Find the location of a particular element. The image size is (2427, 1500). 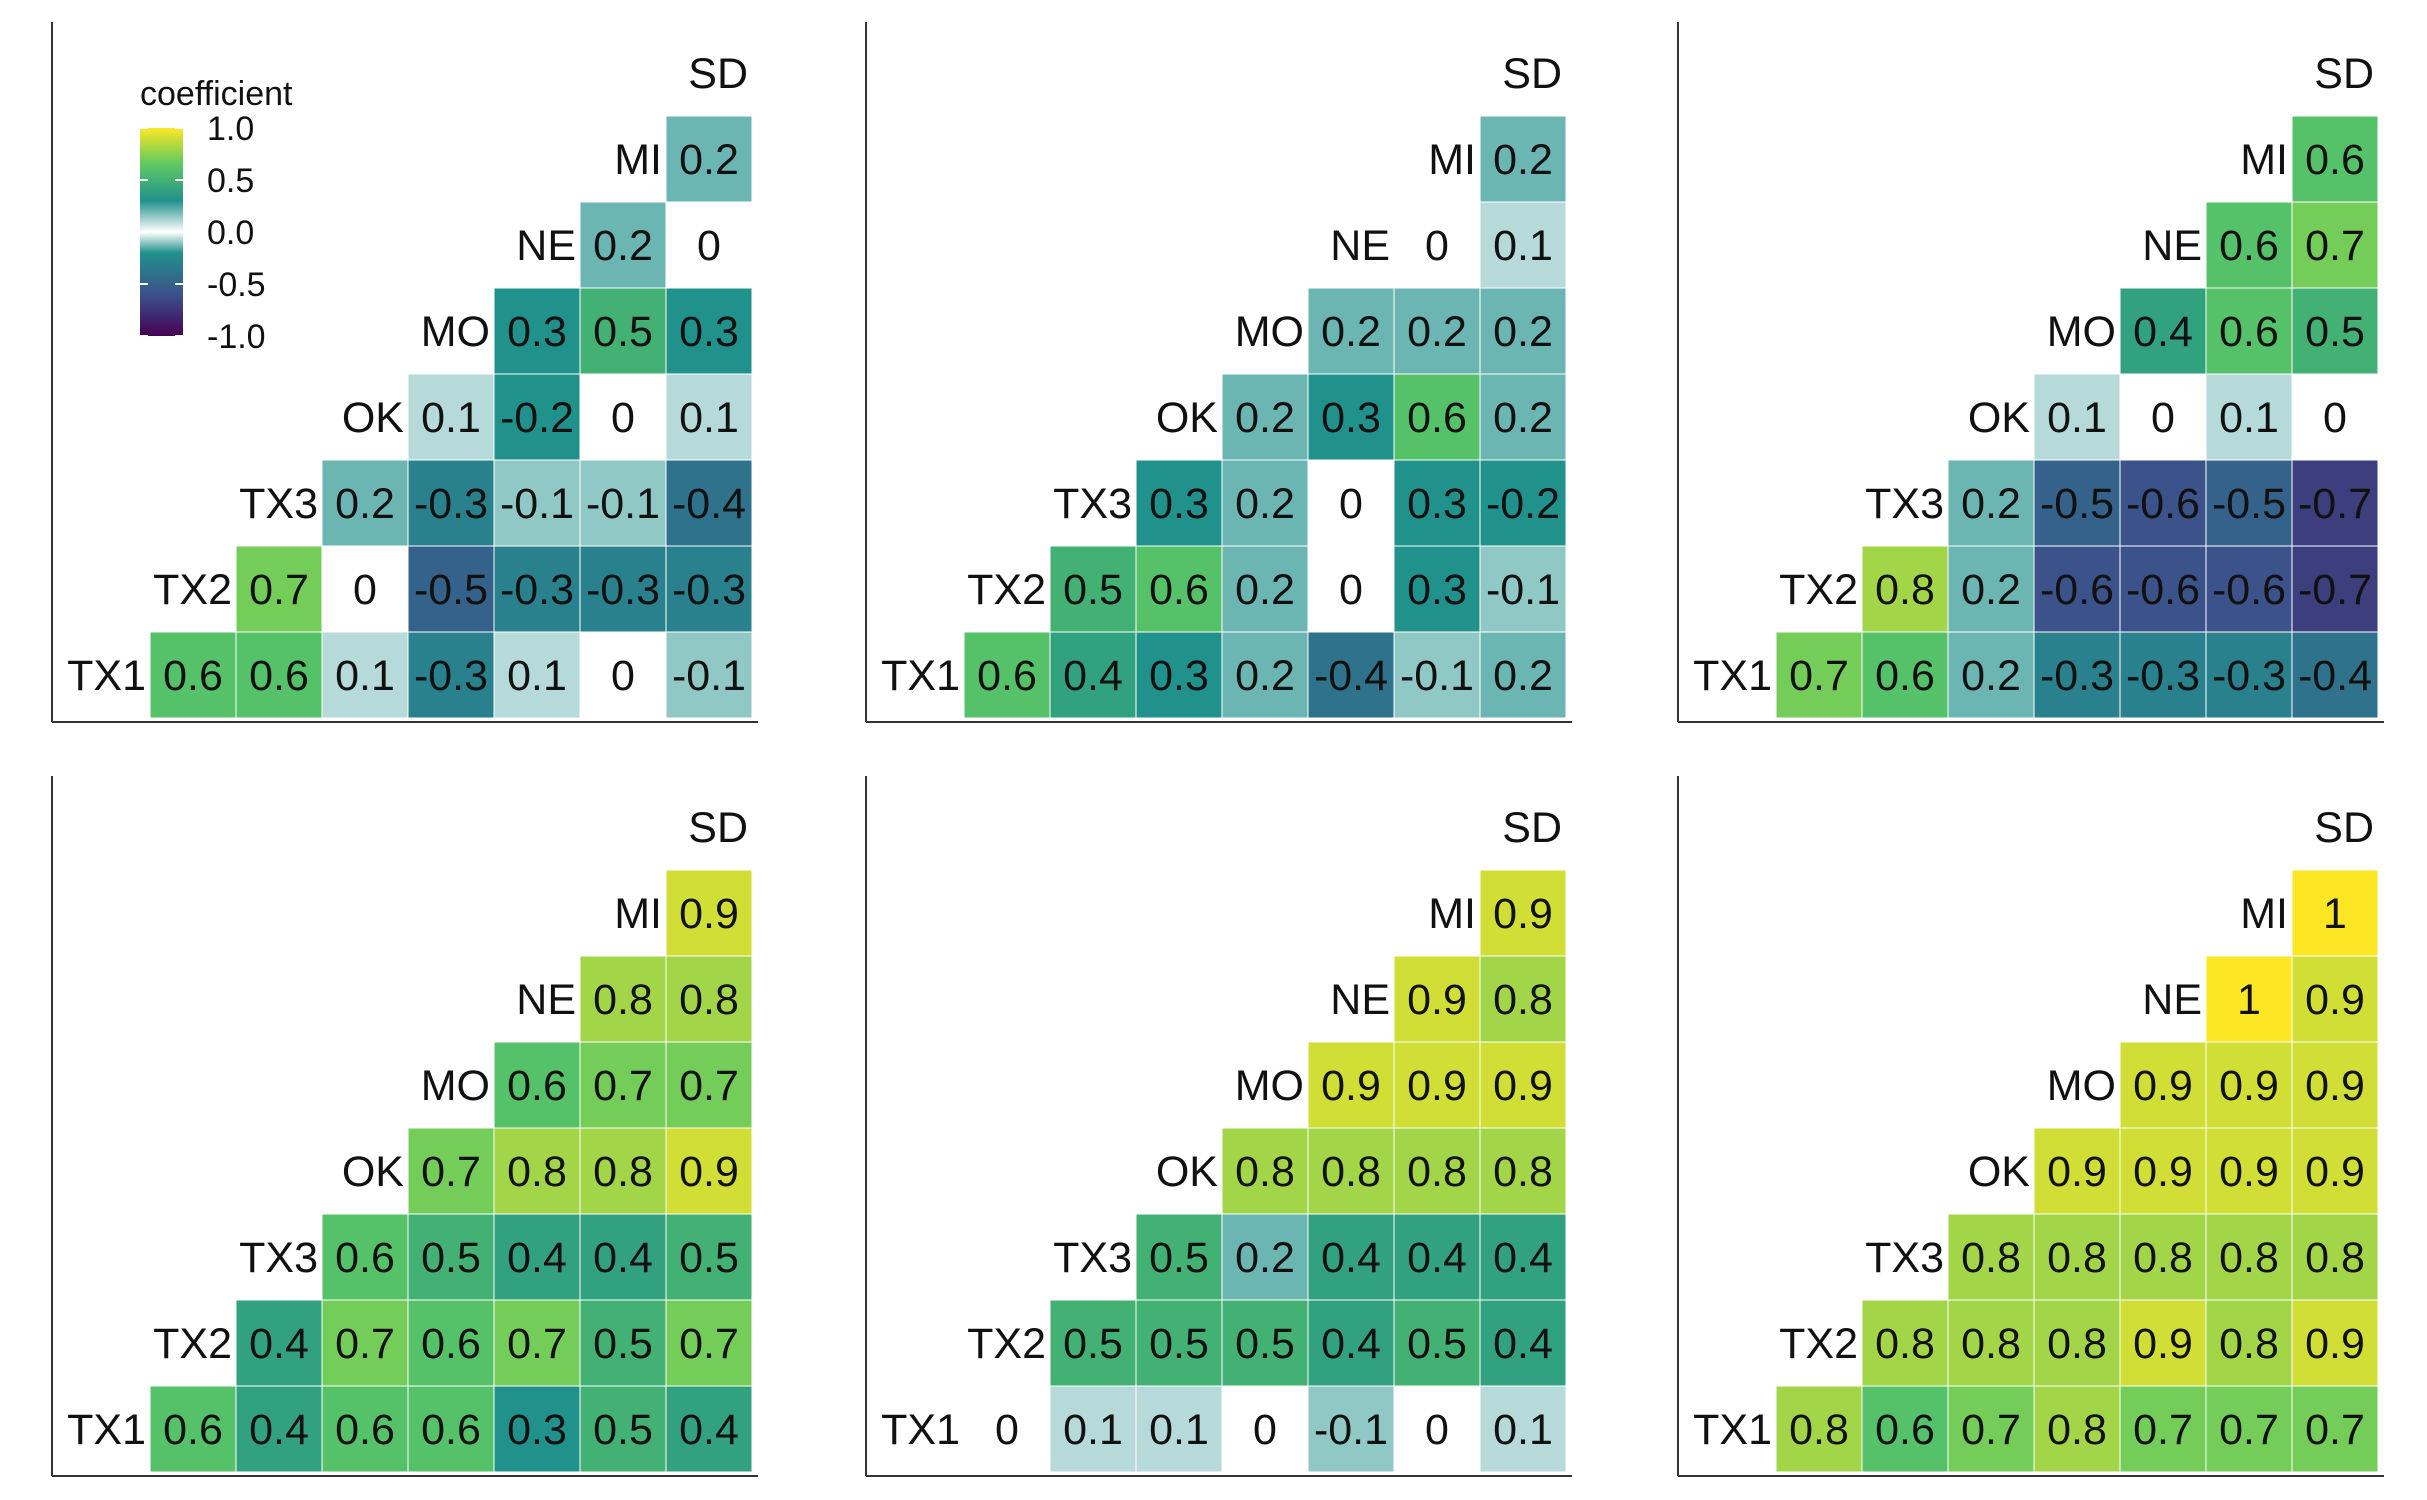

legend-tick-label: 0.0 is located at coordinates (230, 233).